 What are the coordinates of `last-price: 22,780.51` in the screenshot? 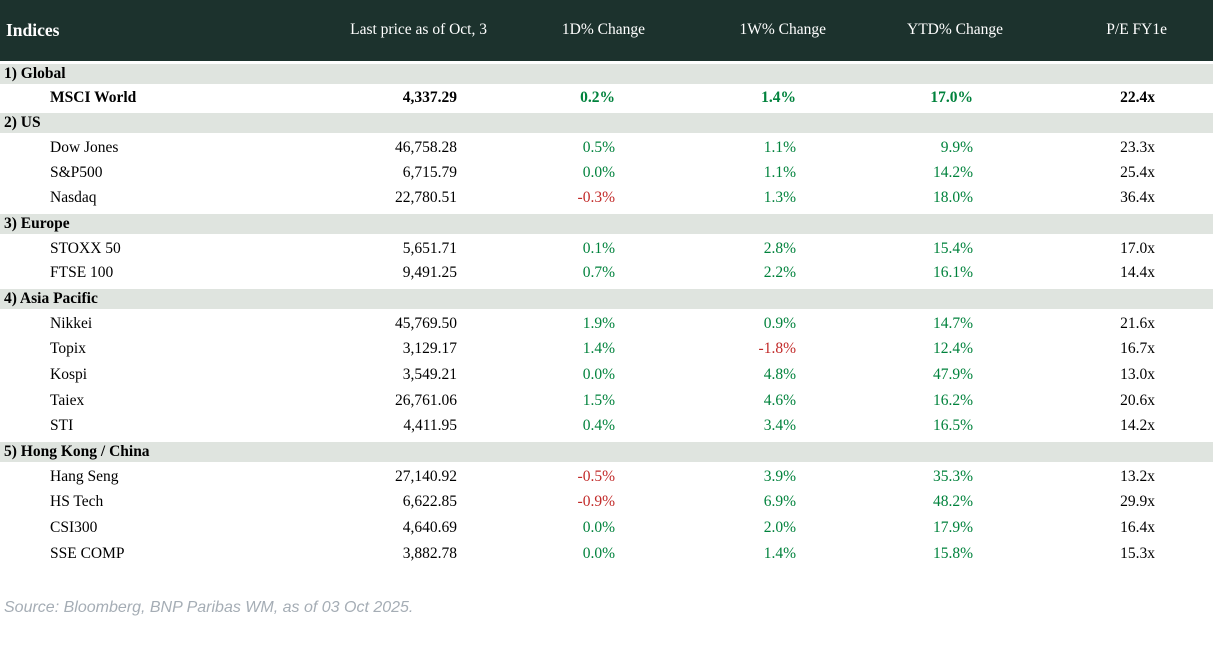 It's located at (426, 198).